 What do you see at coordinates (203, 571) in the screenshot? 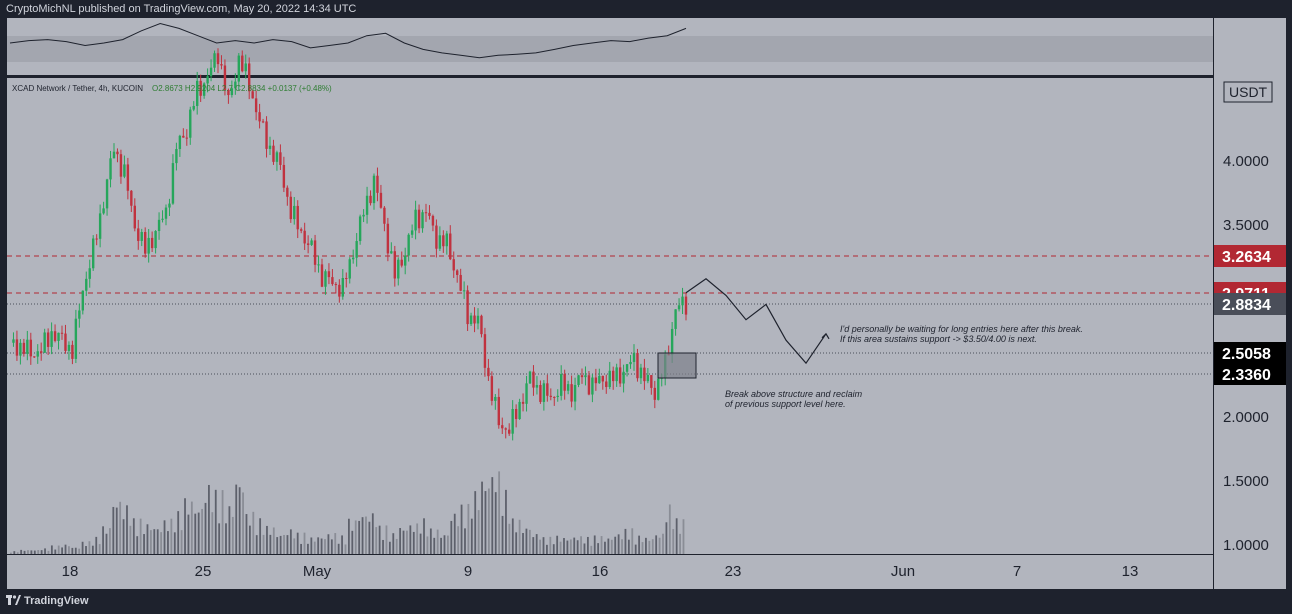
I see `x-tick-label: 25` at bounding box center [203, 571].